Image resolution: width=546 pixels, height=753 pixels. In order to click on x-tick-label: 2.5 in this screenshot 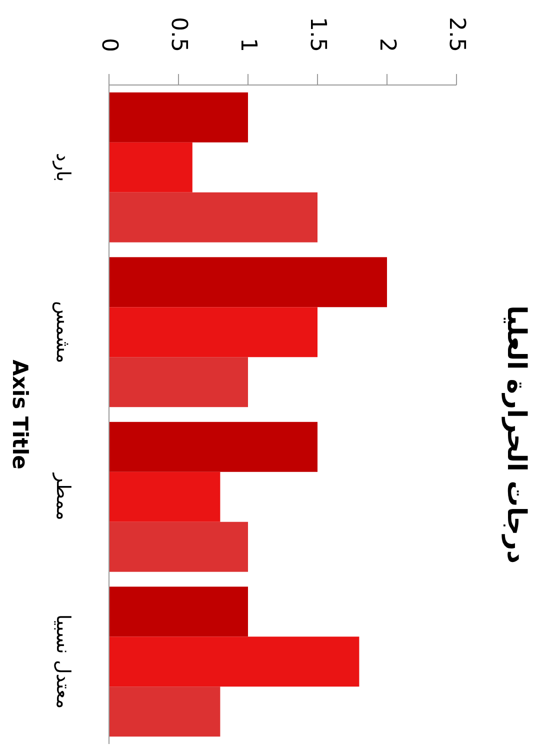, I will do `click(456, 34)`.